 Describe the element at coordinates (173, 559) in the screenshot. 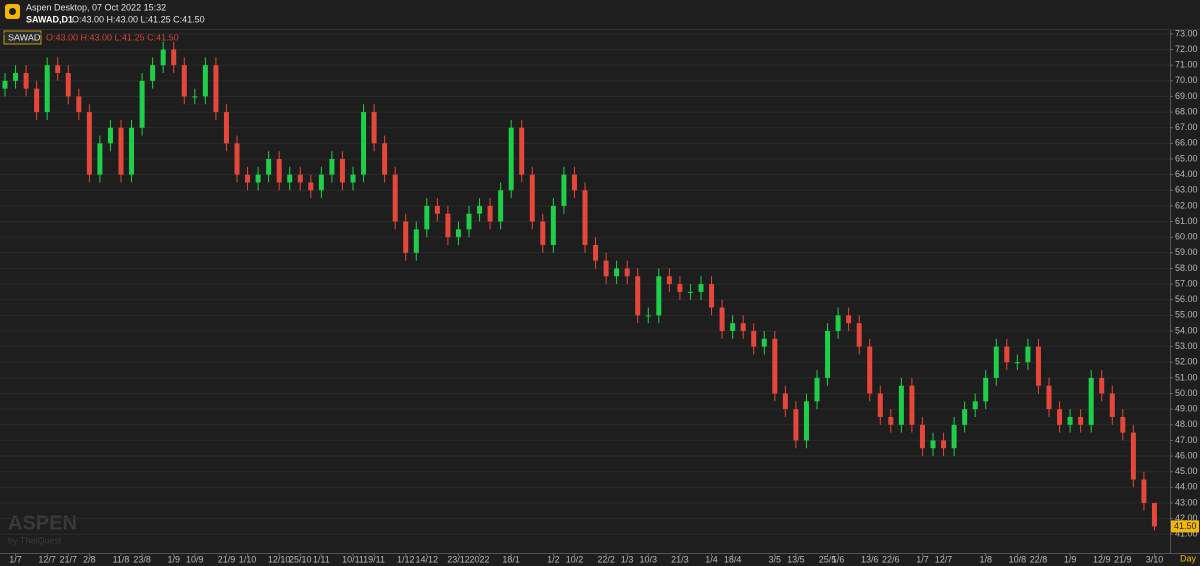

I see `x-tick-label: 1/9` at that location.